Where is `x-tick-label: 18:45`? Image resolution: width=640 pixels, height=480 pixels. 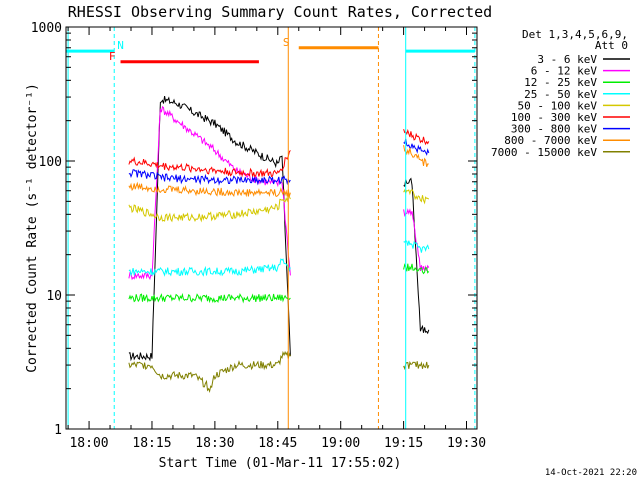
x-tick-label: 18:45 is located at coordinates (277, 443).